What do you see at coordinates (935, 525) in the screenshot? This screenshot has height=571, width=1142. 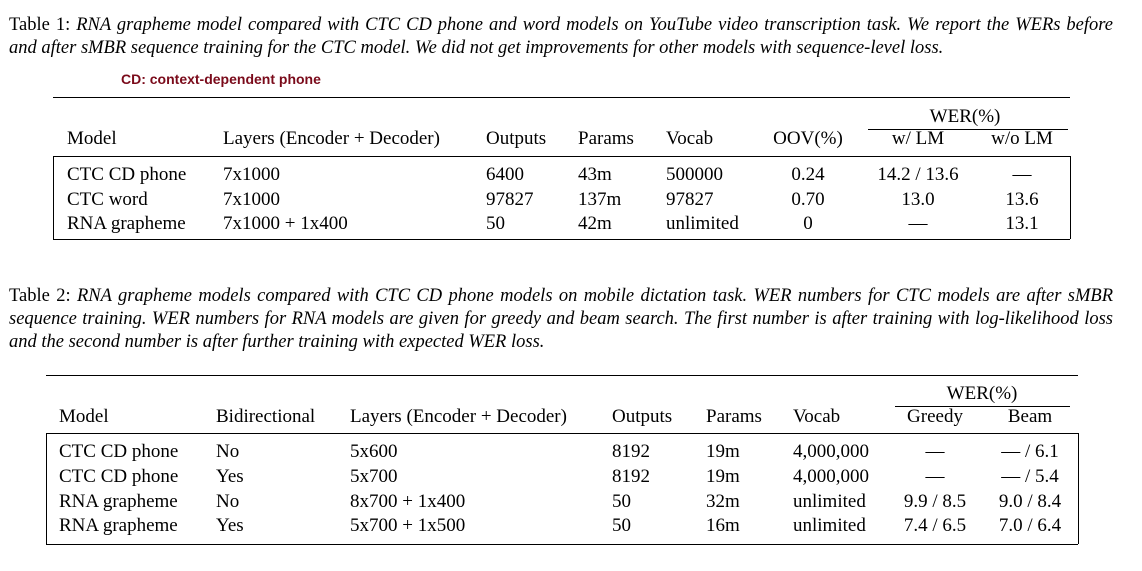 I see `table2-cell: 7.4 / 6.5` at bounding box center [935, 525].